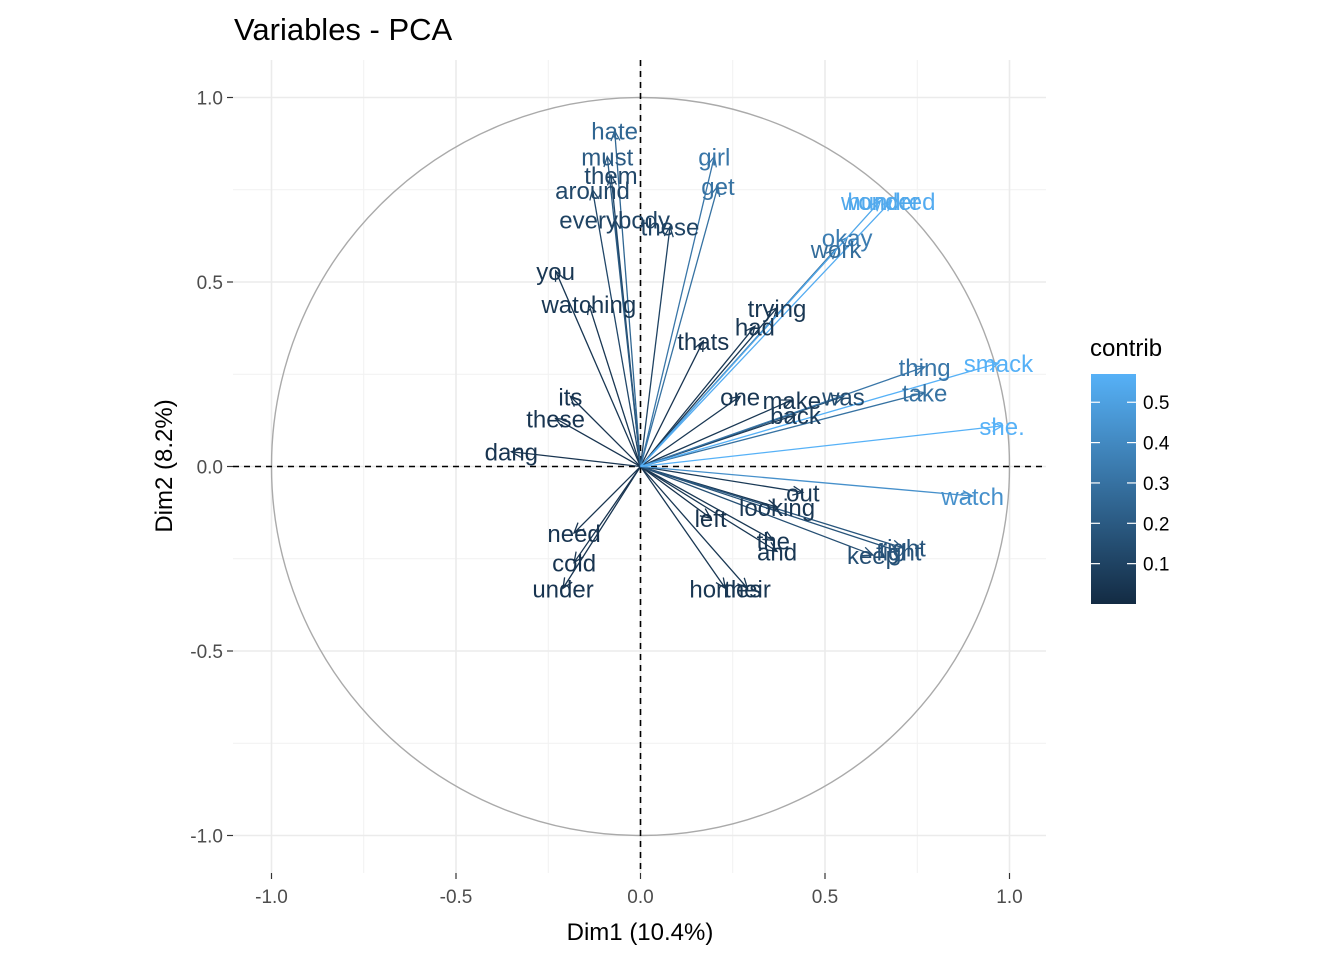  I want to click on variable-label: must, so click(607, 158).